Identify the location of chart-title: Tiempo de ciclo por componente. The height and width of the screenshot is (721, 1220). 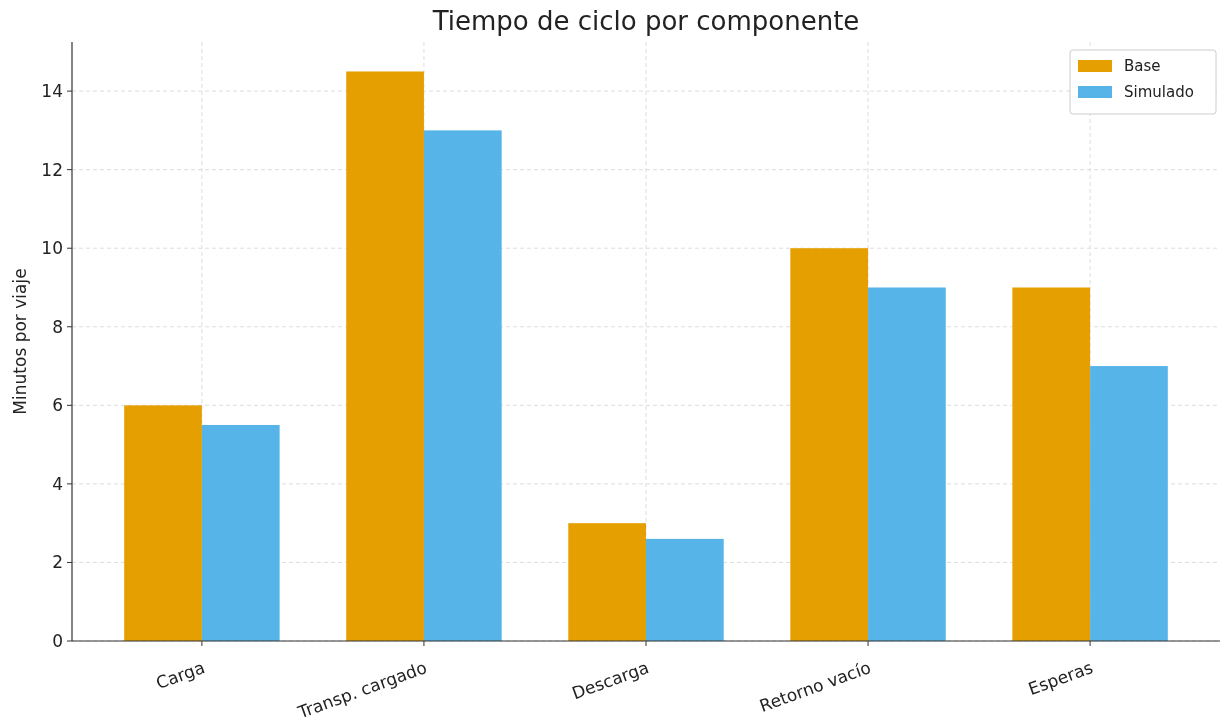
(645, 21).